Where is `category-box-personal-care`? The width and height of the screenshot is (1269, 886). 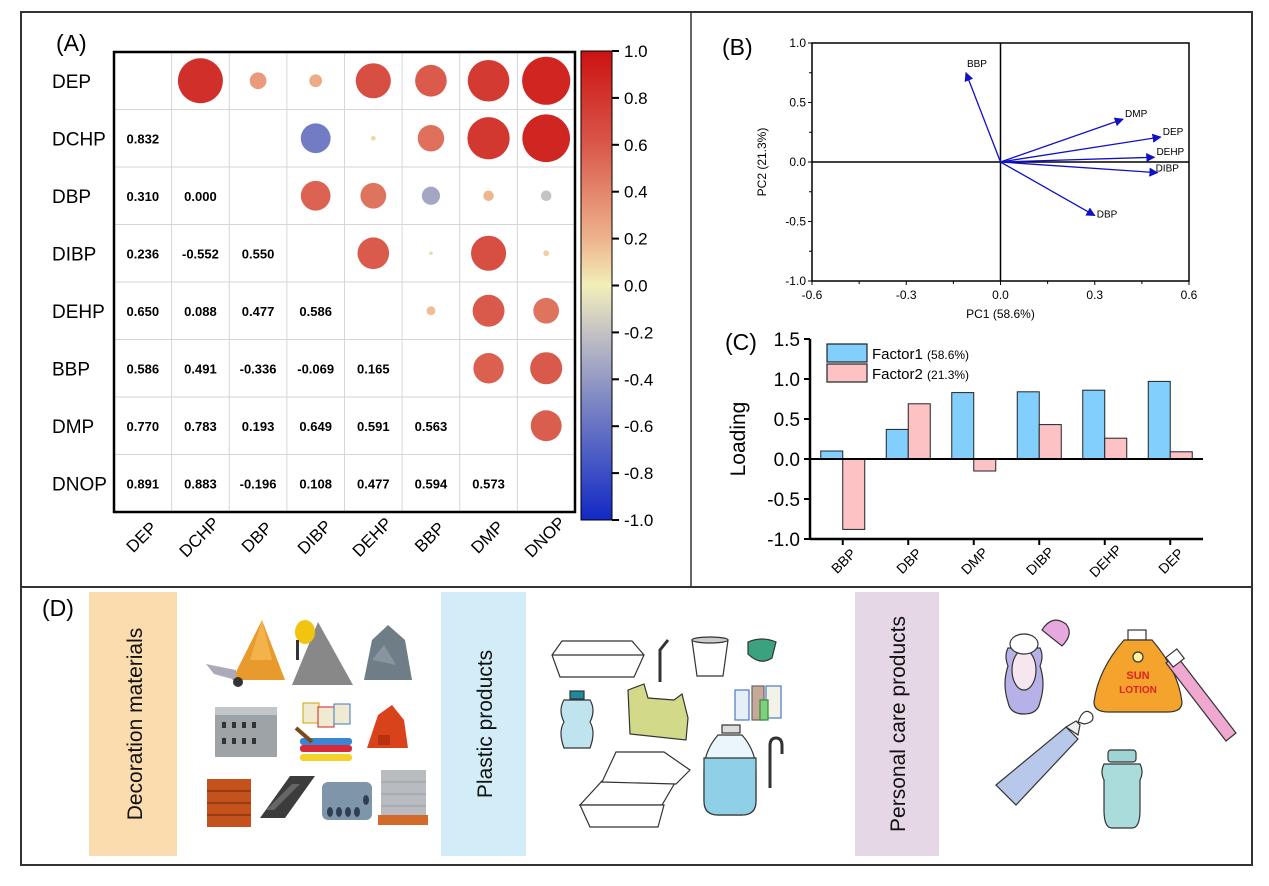 category-box-personal-care is located at coordinates (897, 724).